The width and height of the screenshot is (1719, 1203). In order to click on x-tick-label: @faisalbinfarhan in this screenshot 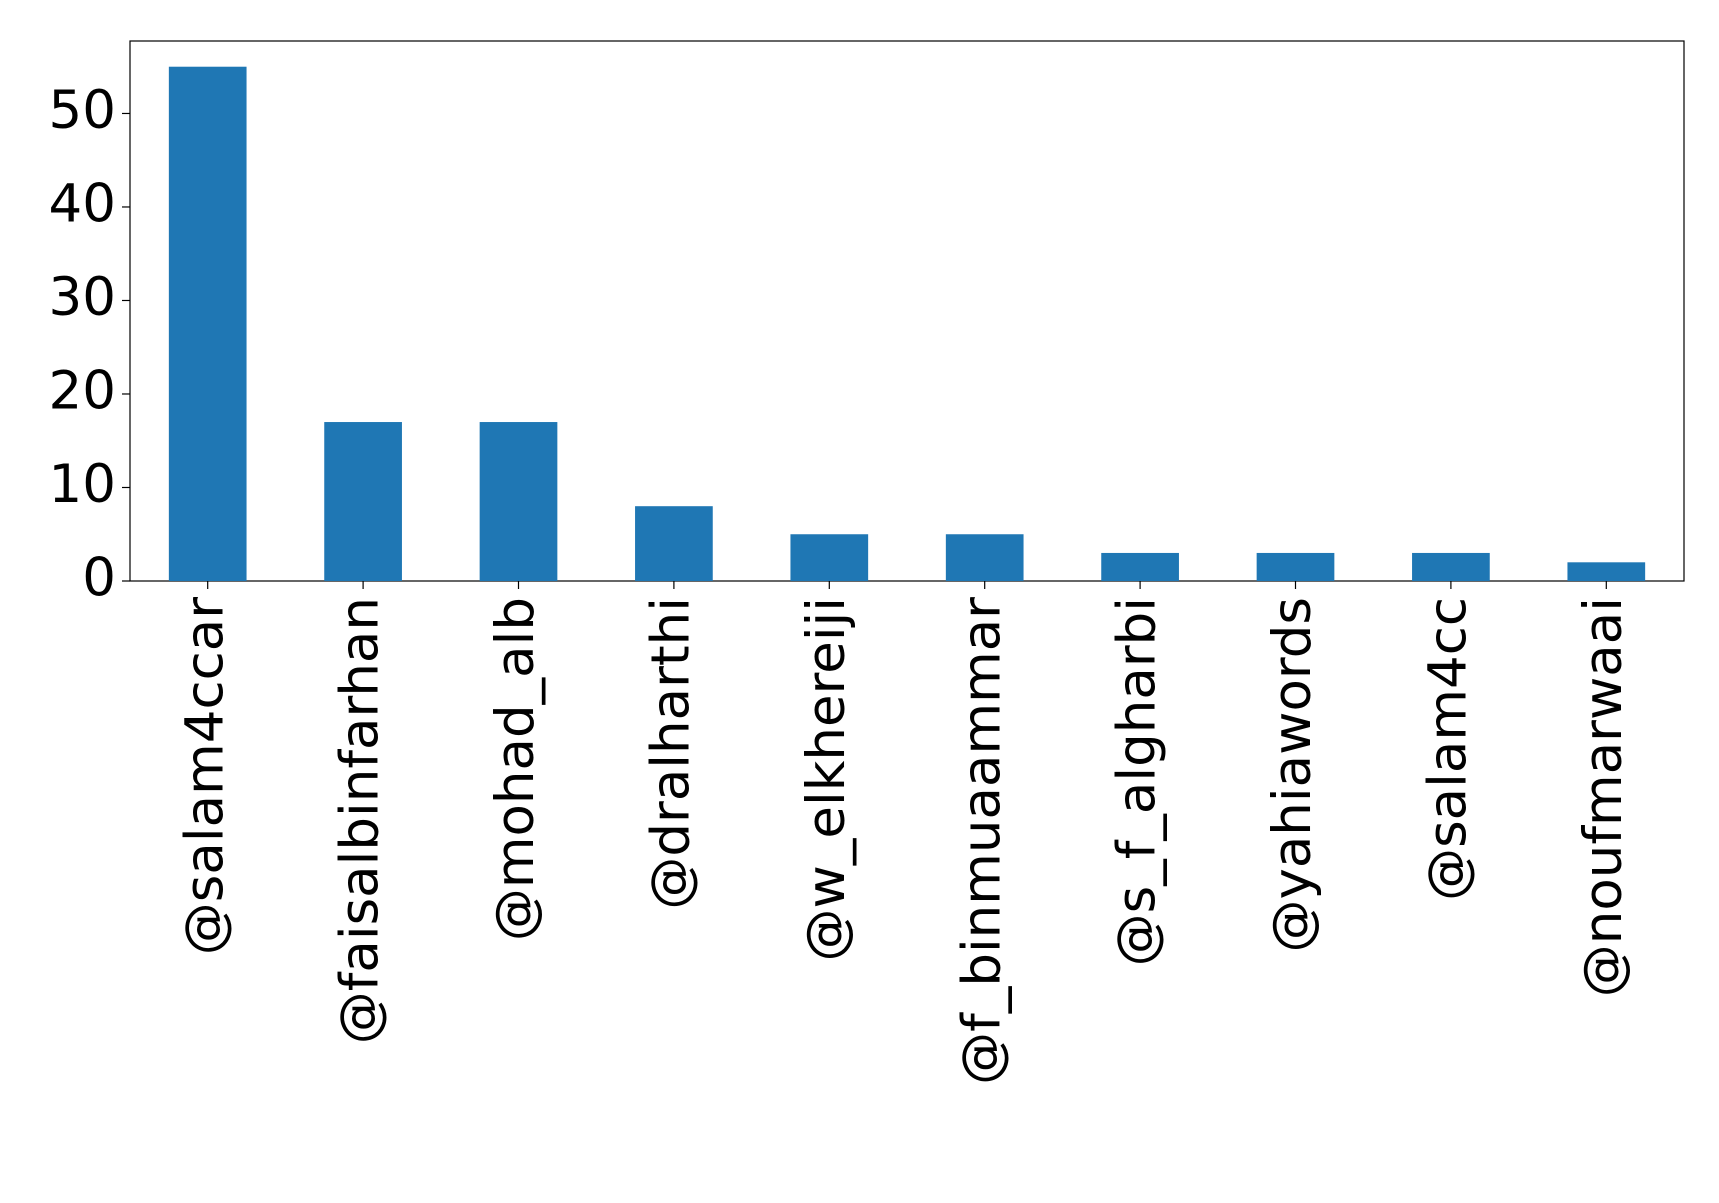, I will do `click(360, 820)`.